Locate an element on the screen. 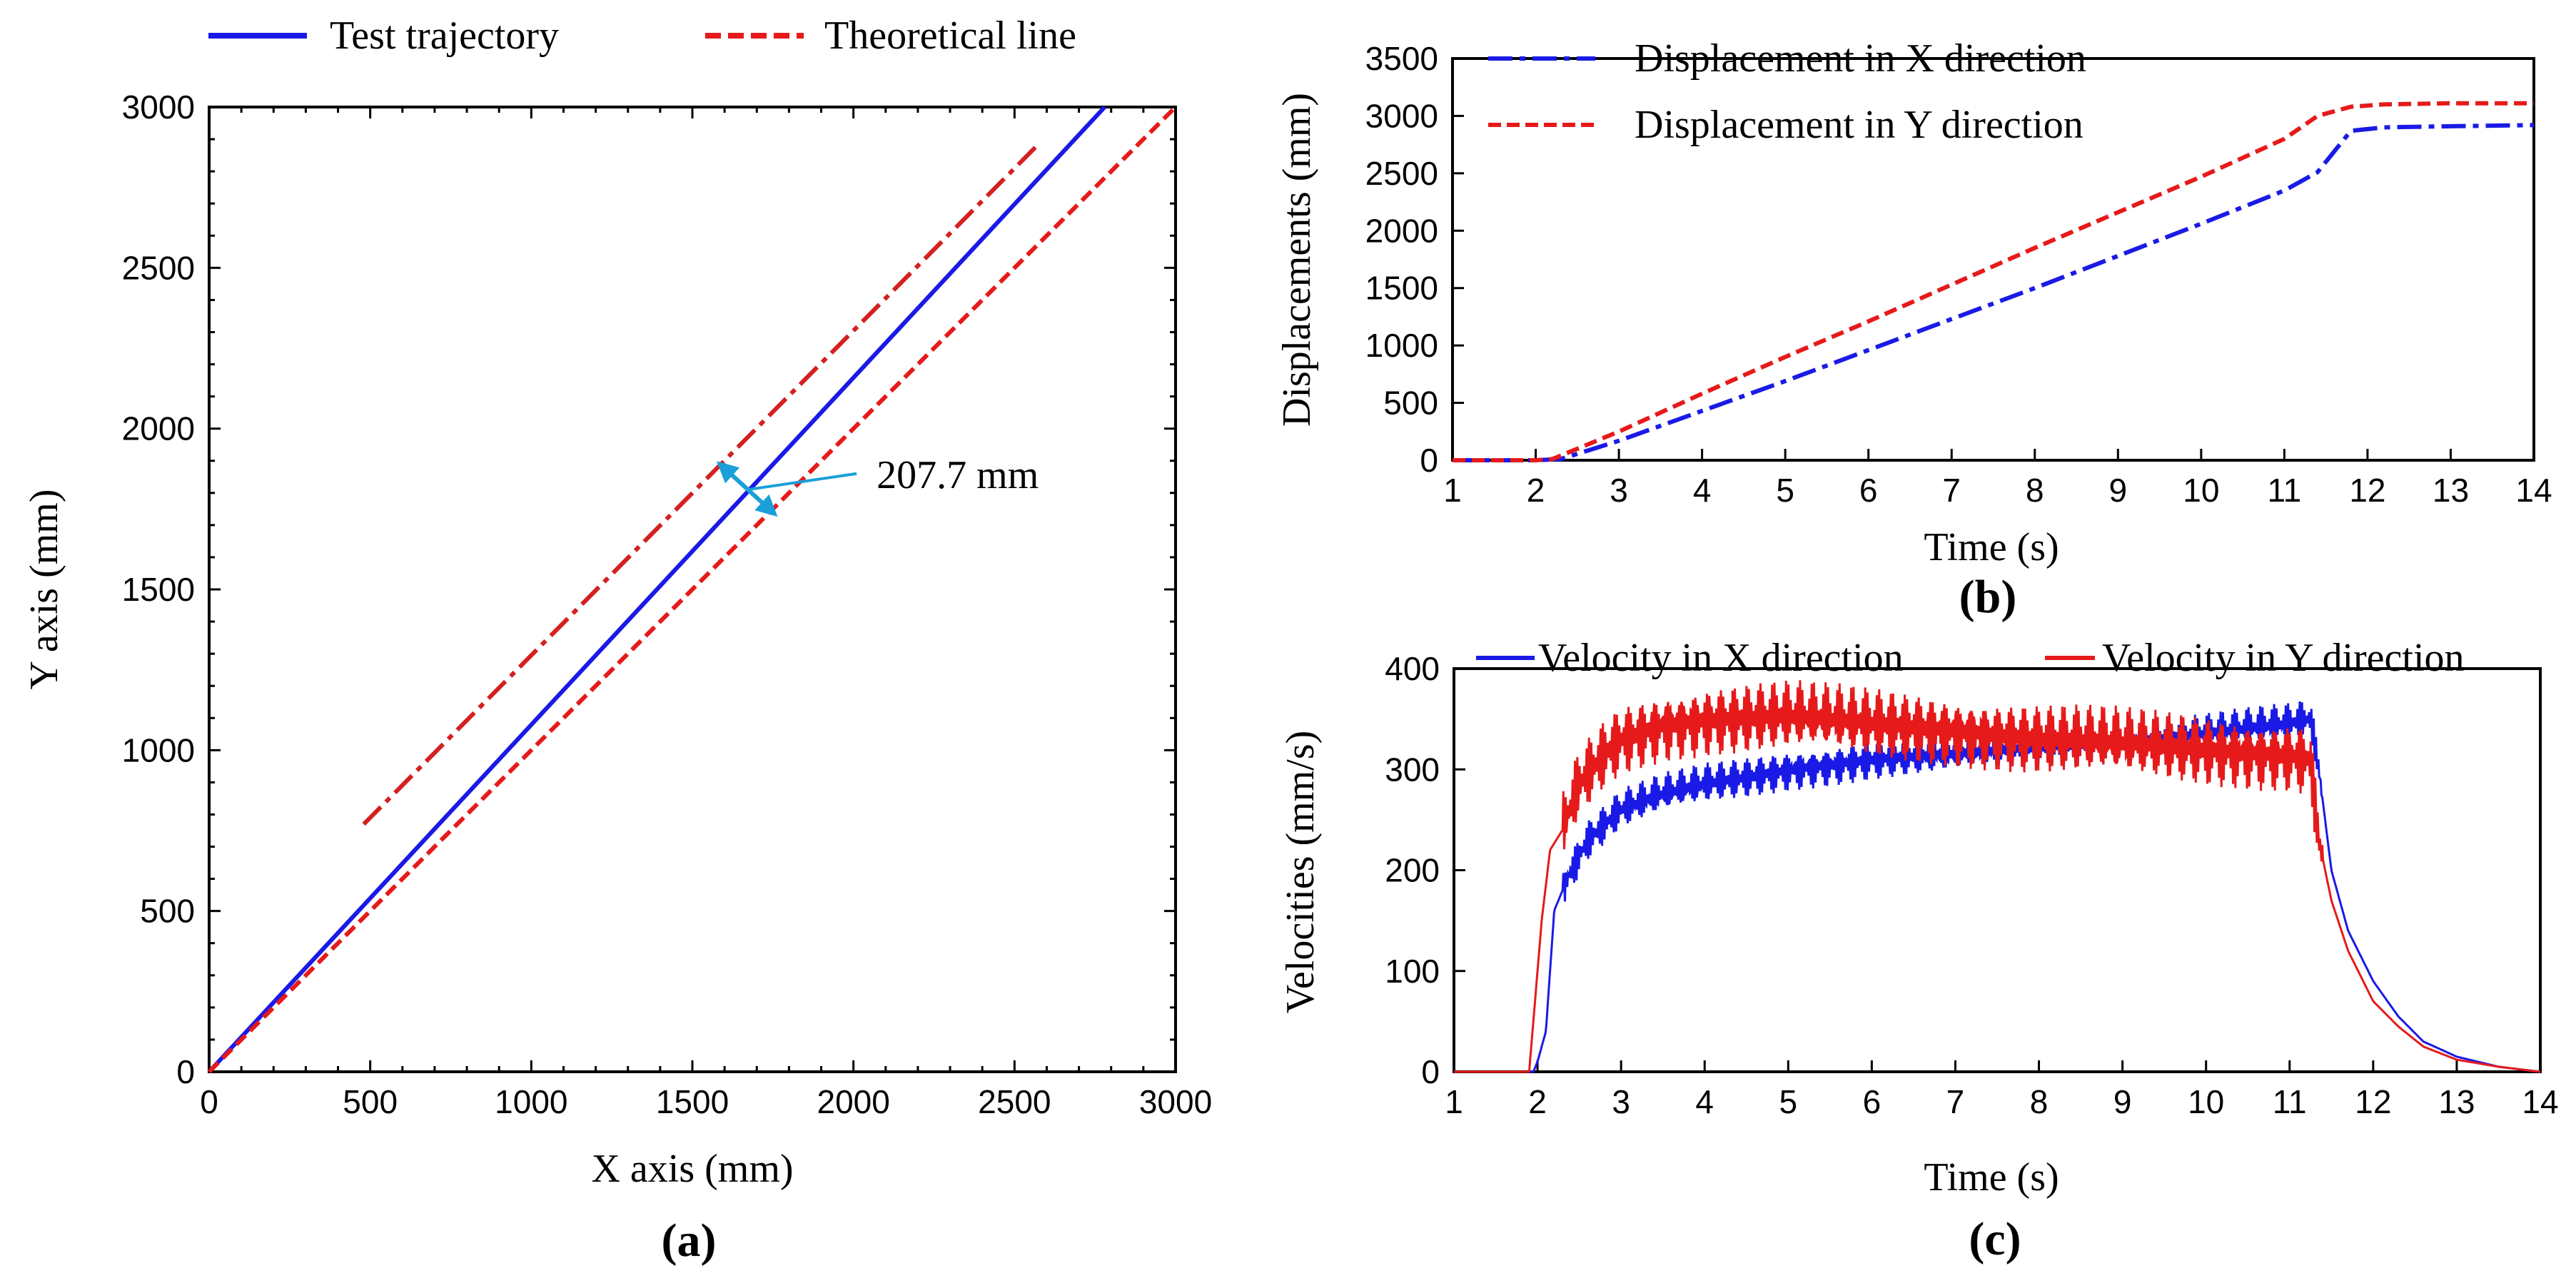 The width and height of the screenshot is (2576, 1278). panel-b-plot-frame is located at coordinates (1993, 259).